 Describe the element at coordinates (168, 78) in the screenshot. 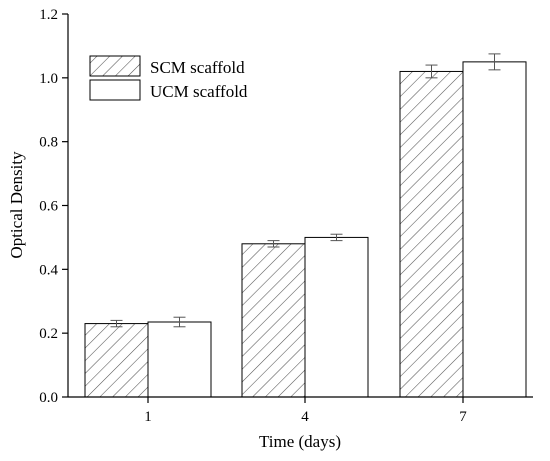

I see `legend: SCM scaffold UCM scaffold` at that location.